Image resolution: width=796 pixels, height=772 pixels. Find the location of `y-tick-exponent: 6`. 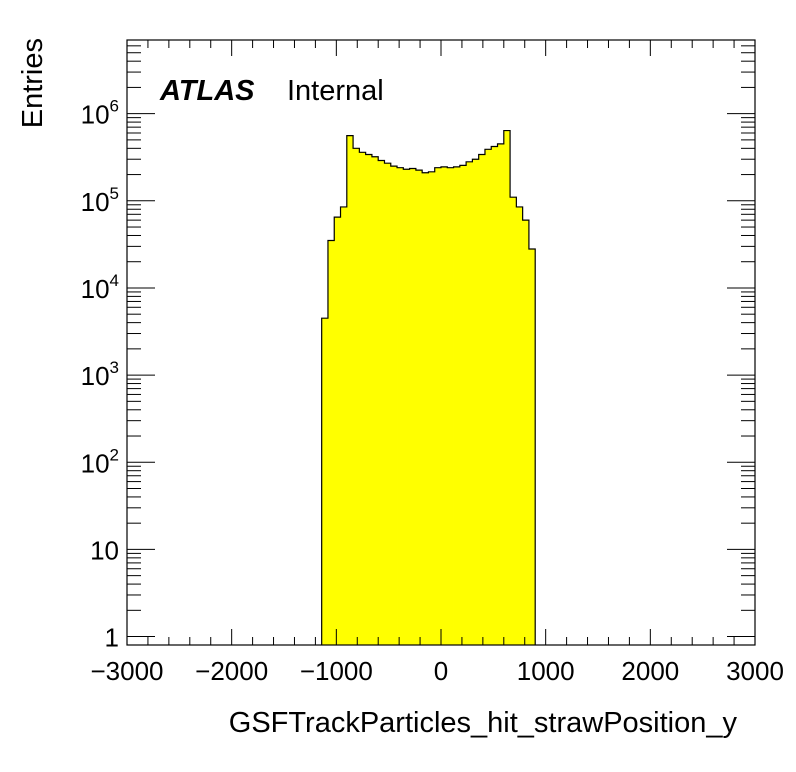

y-tick-exponent: 6 is located at coordinates (114, 106).